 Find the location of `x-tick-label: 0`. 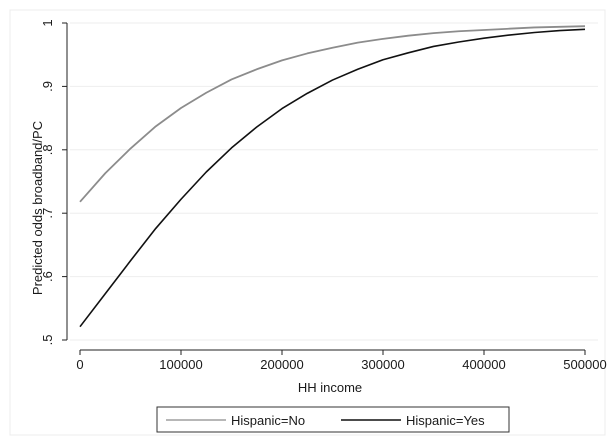

x-tick-label: 0 is located at coordinates (79, 364).